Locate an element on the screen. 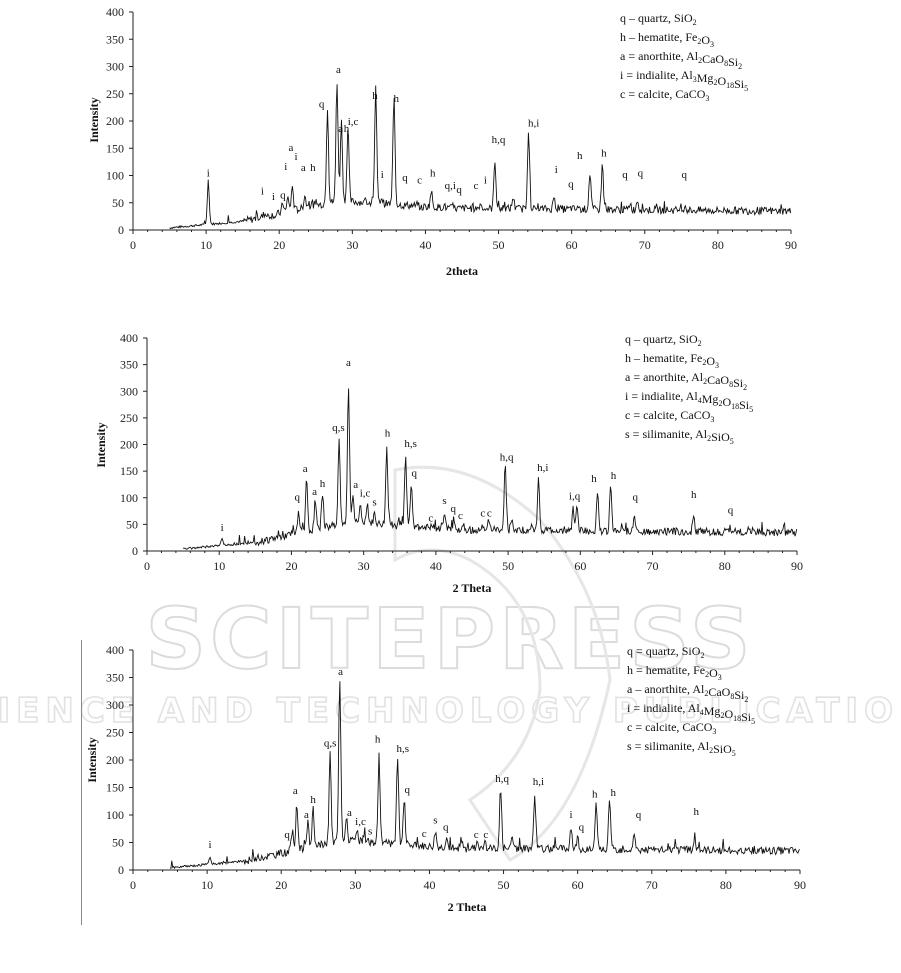  left-rule is located at coordinates (81, 782).